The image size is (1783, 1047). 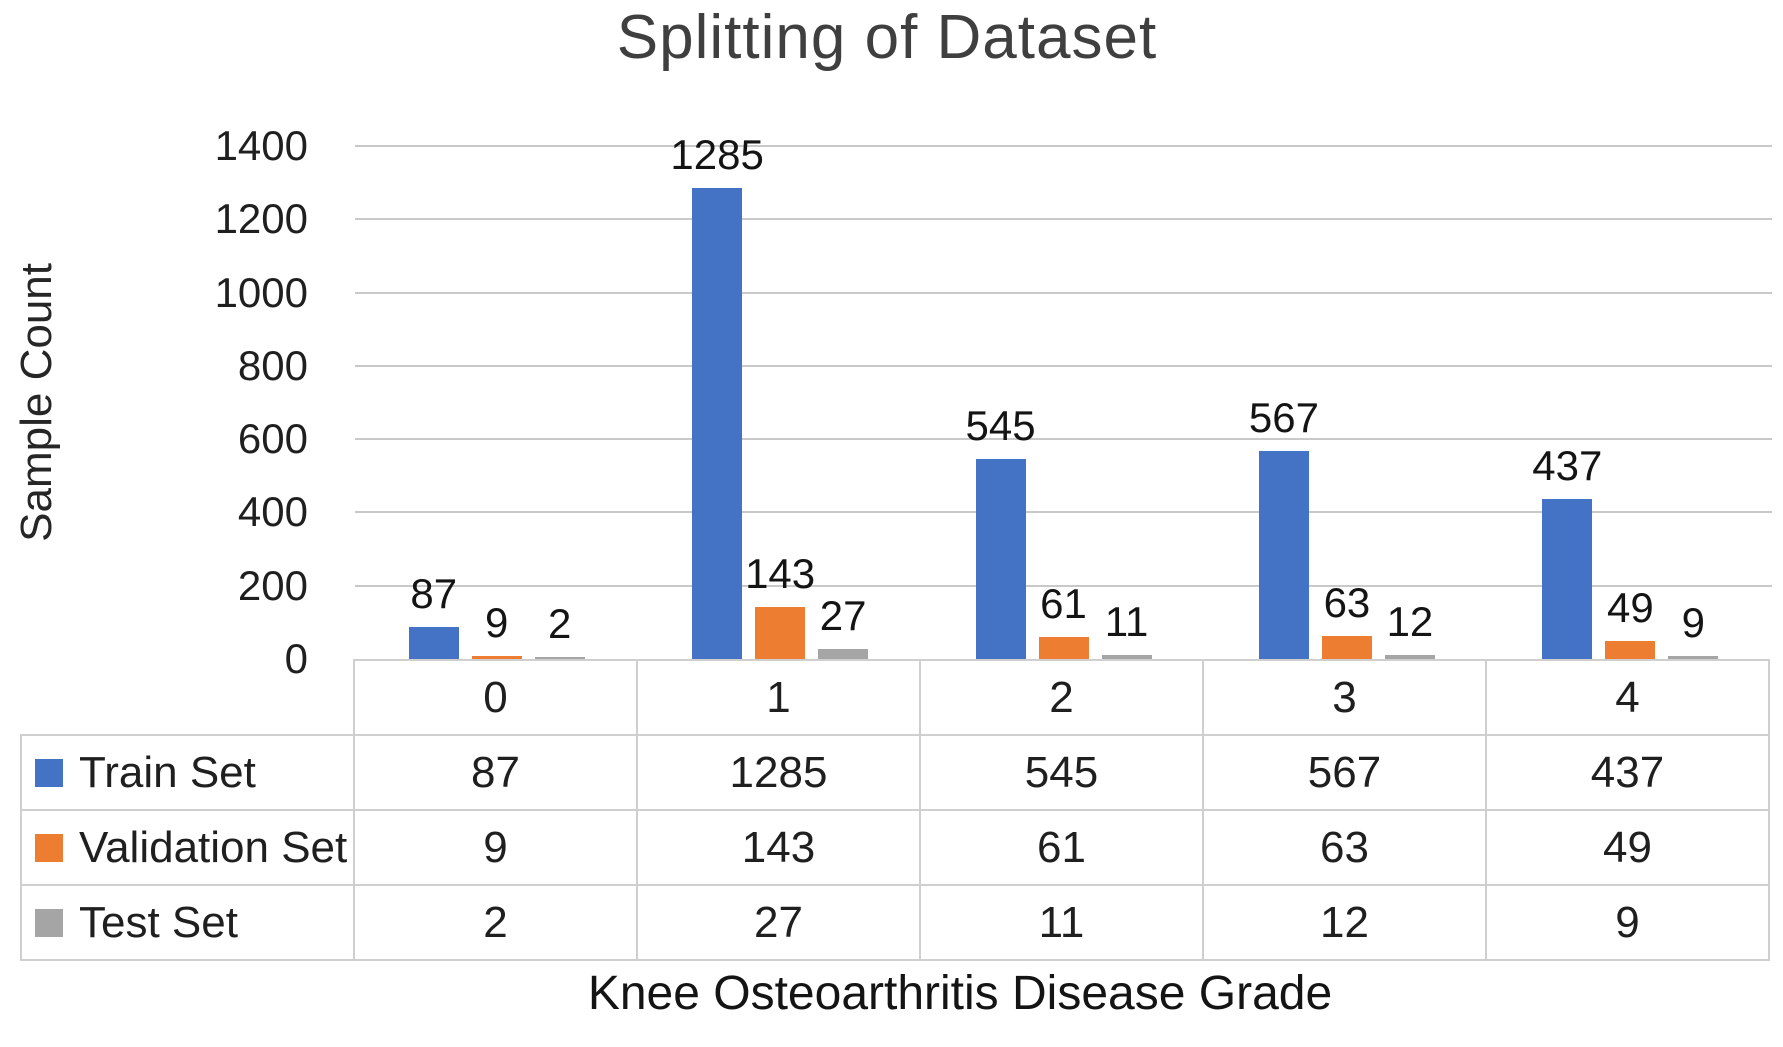 I want to click on bar-value-label: 49, so click(x=1630, y=607).